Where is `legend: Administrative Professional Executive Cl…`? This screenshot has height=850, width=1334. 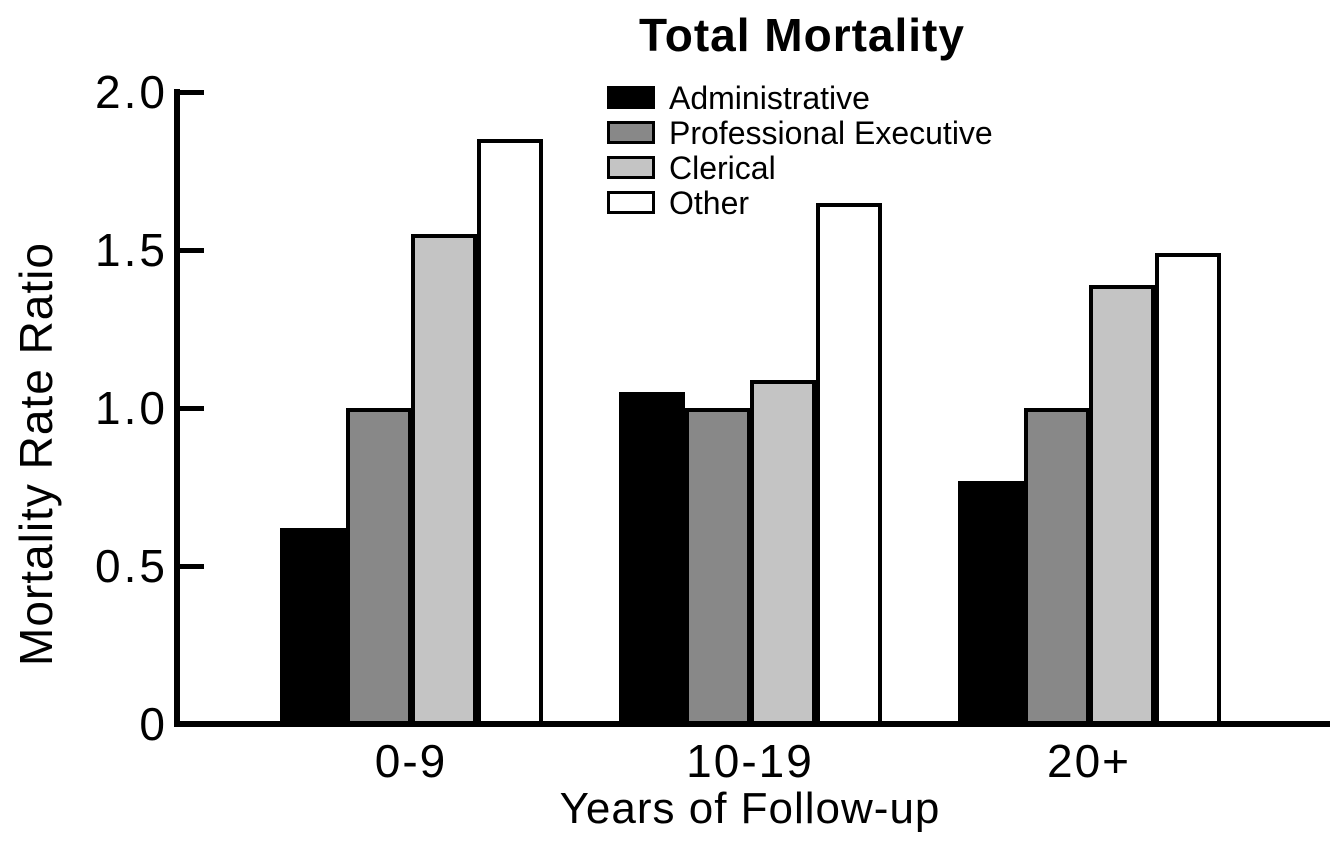
legend: Administrative Professional Executive Cl… is located at coordinates (800, 154).